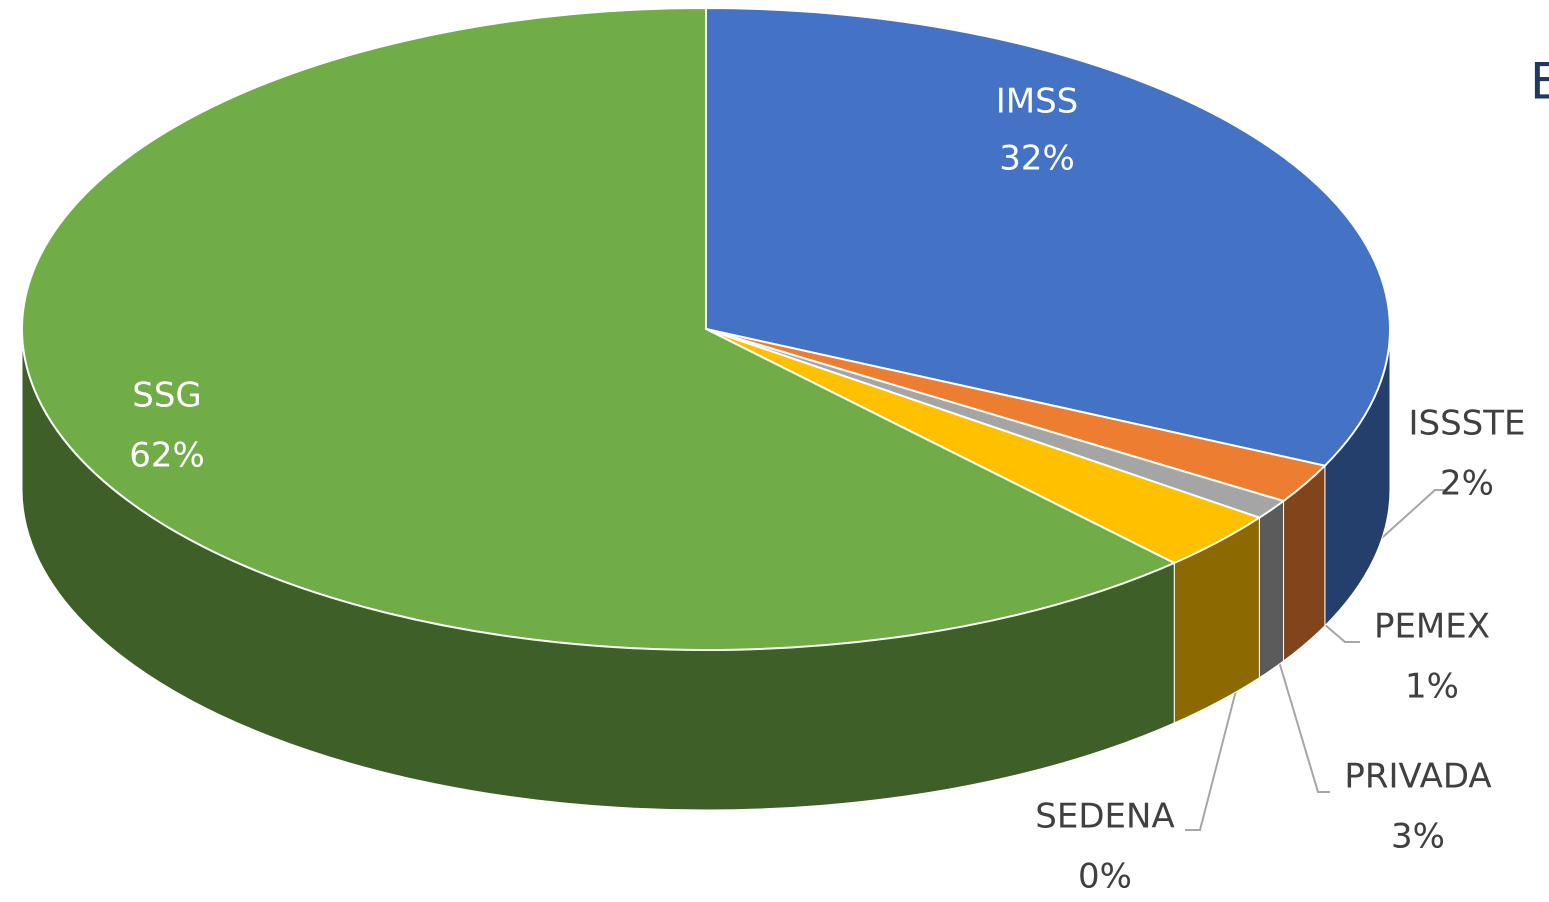 The height and width of the screenshot is (902, 1549). Describe the element at coordinates (1271, 589) in the screenshot. I see `pie-side` at that location.